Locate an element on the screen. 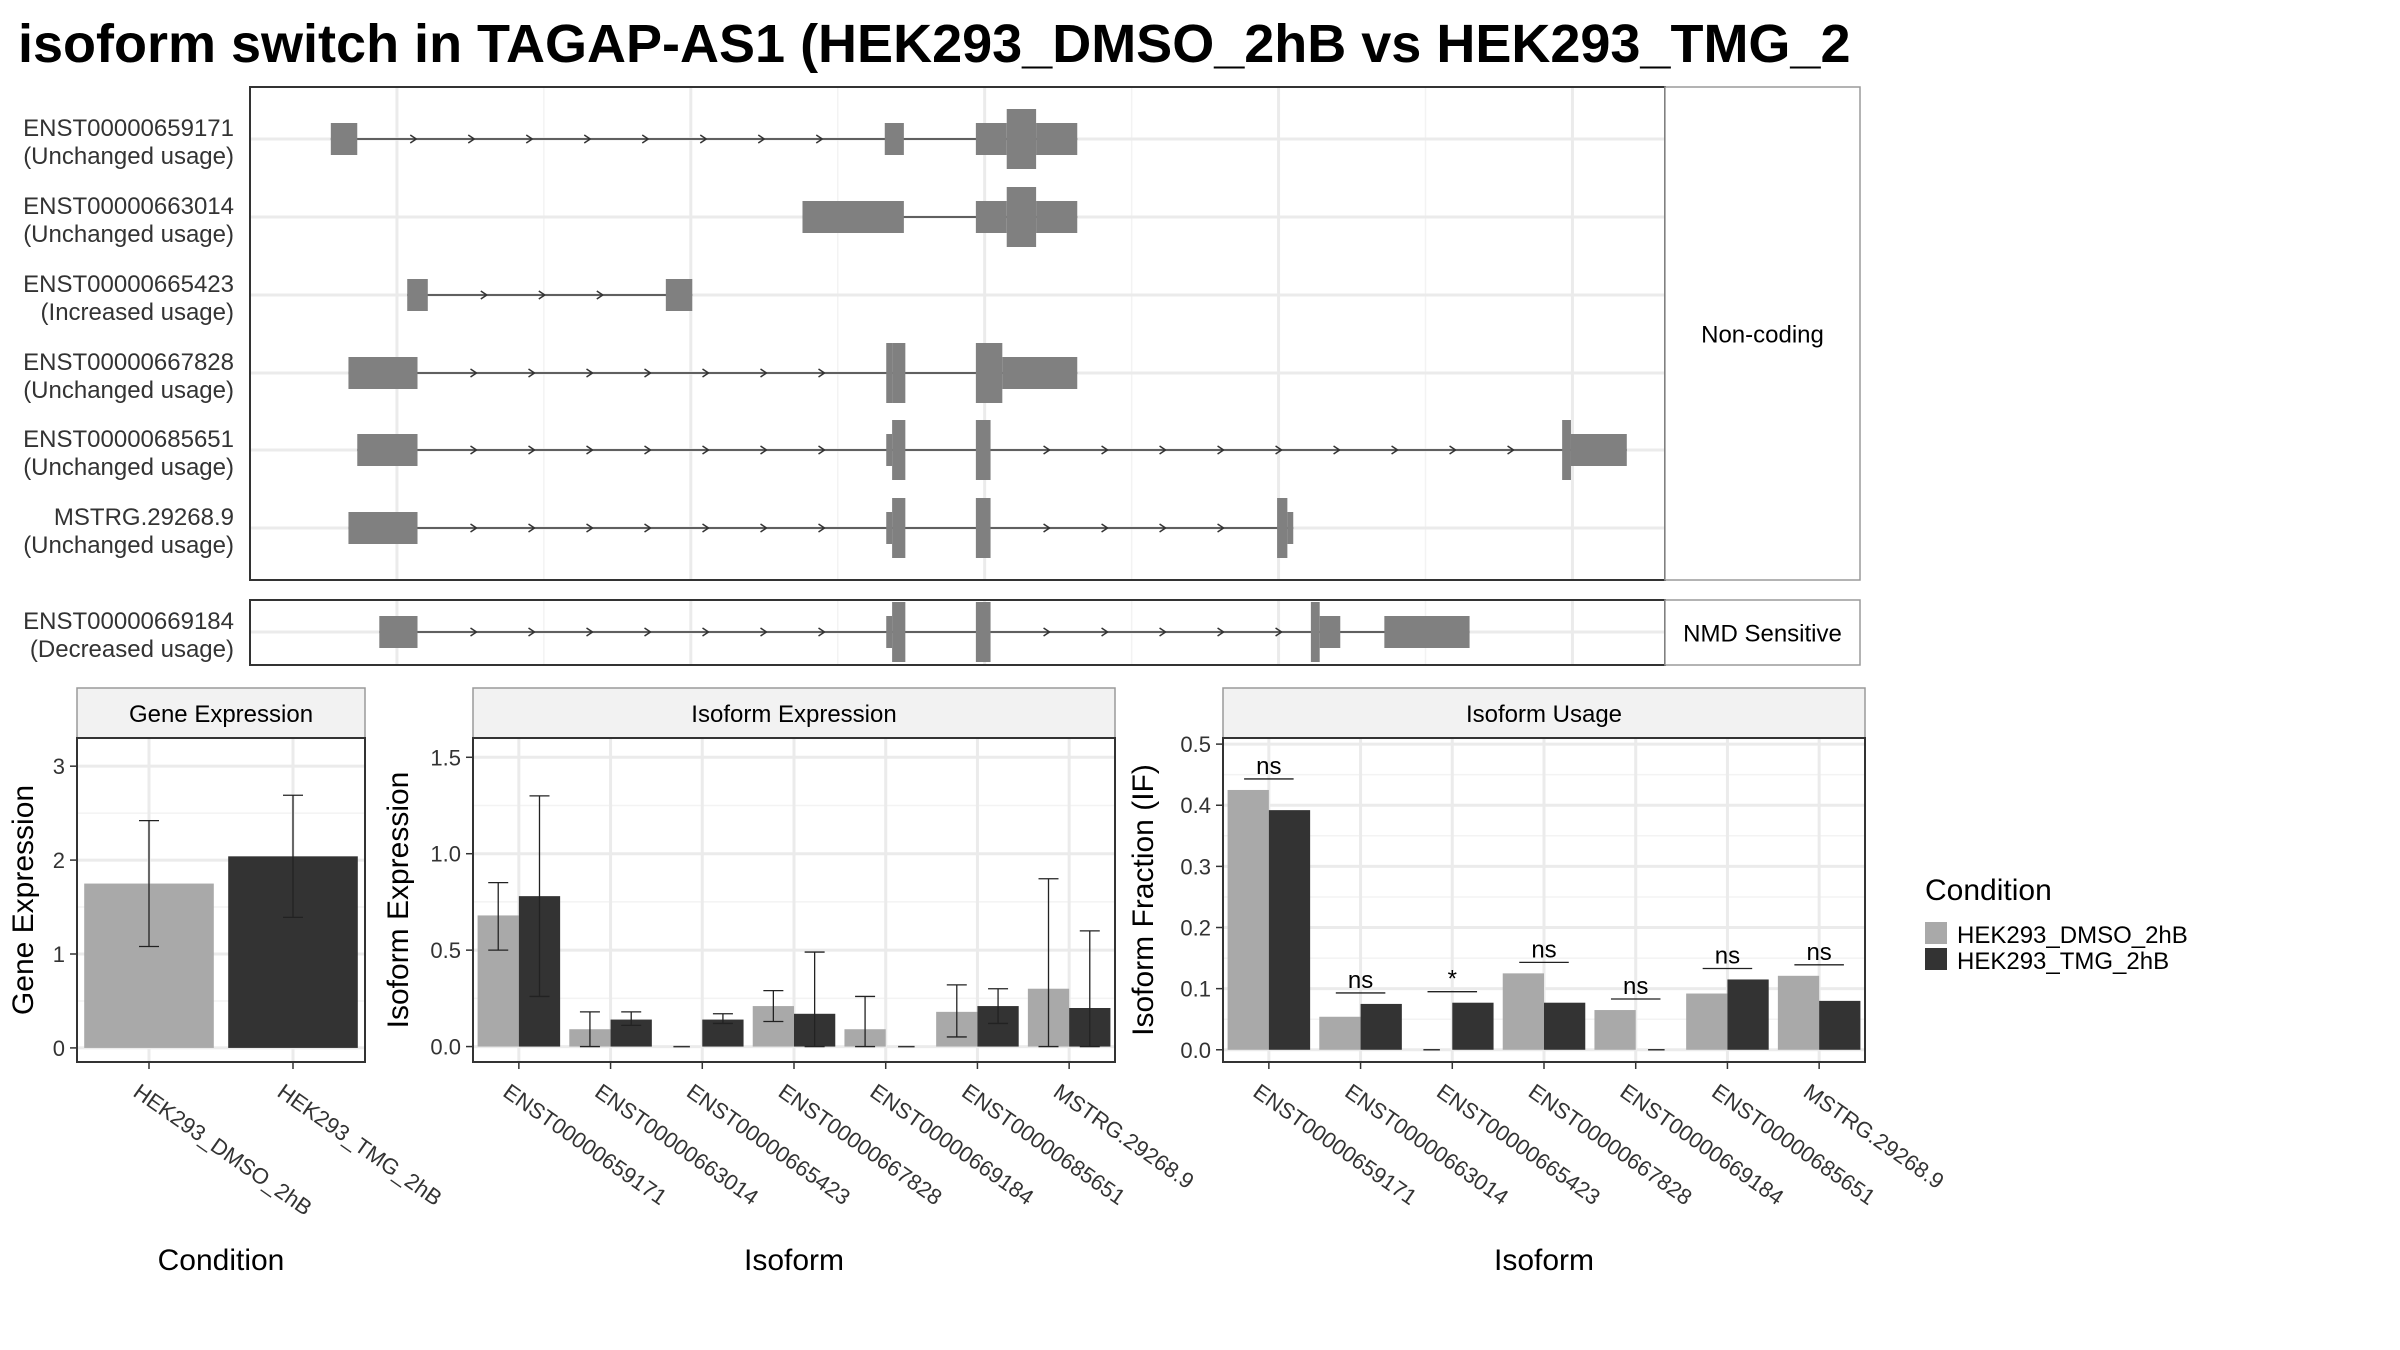 This screenshot has width=2400, height=1350. legend-label-dmso: HEK293_DMSO_2hB is located at coordinates (2072, 935).